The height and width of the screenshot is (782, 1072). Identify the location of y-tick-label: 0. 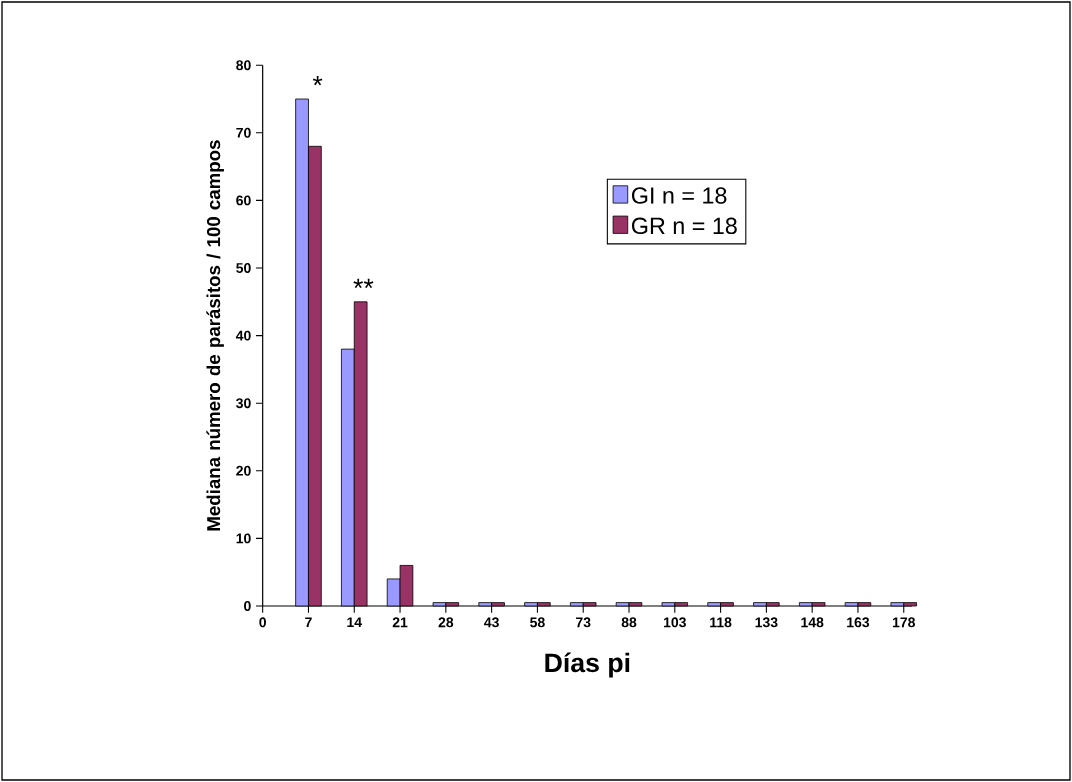
(247, 606).